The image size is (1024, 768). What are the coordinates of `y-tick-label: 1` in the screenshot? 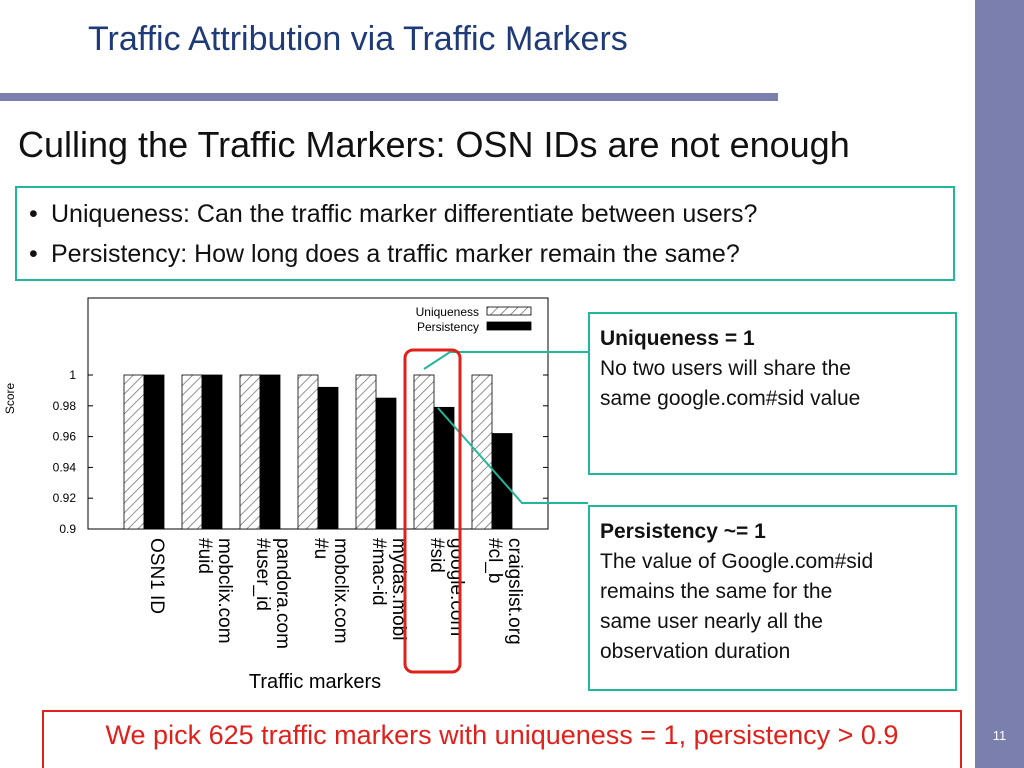 It's located at (72, 375).